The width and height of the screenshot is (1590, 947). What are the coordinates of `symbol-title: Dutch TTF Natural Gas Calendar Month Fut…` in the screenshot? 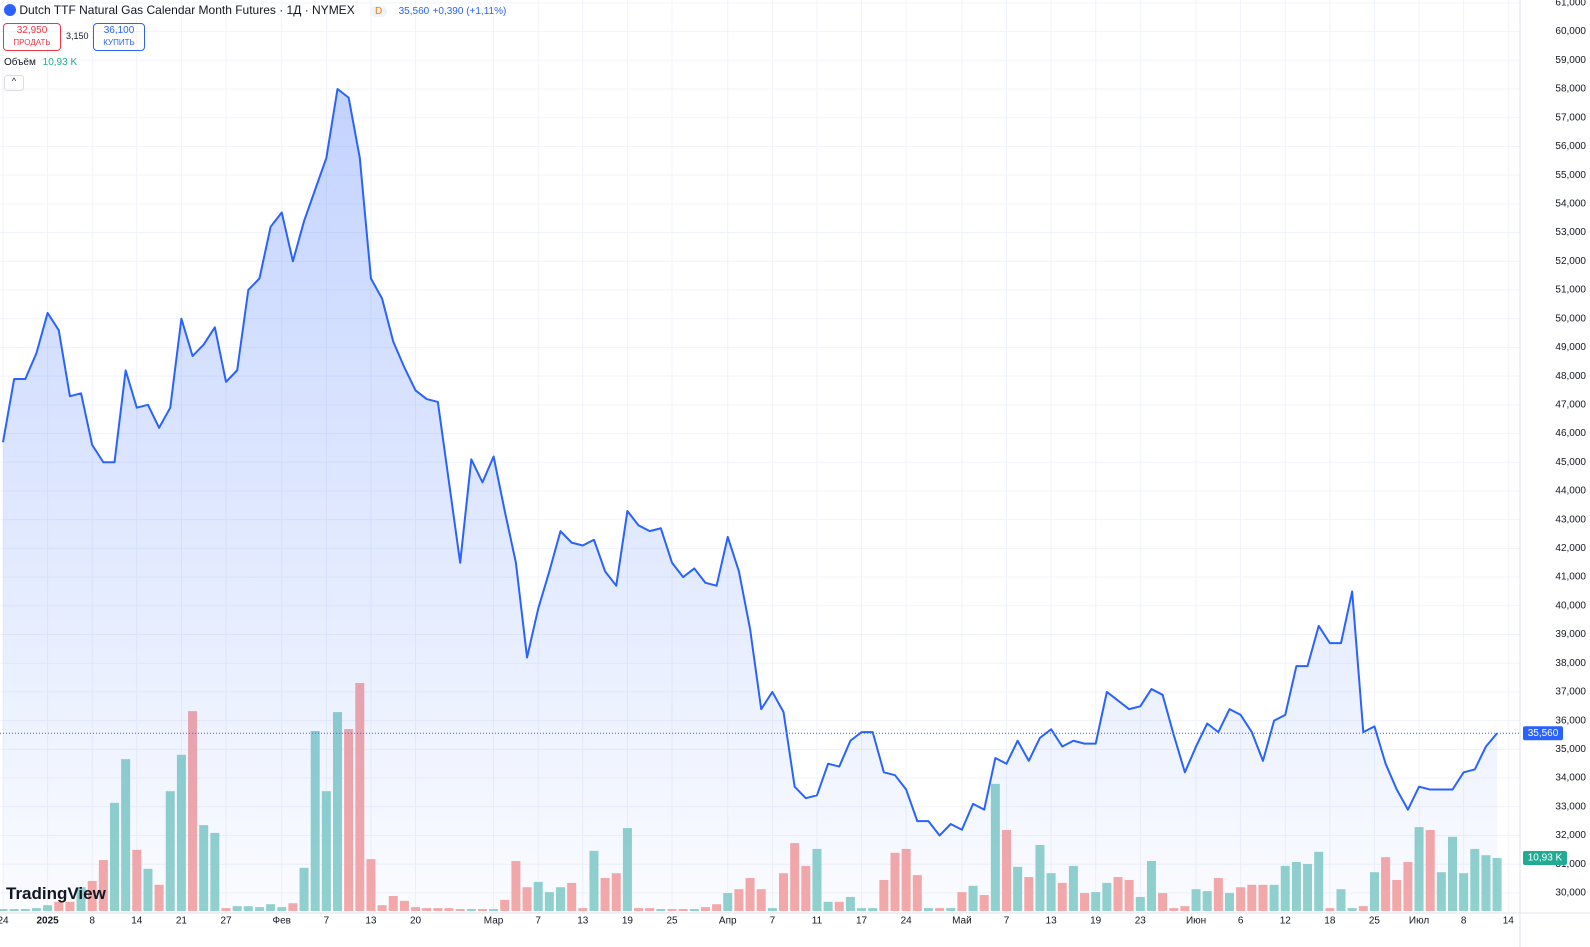 It's located at (187, 10).